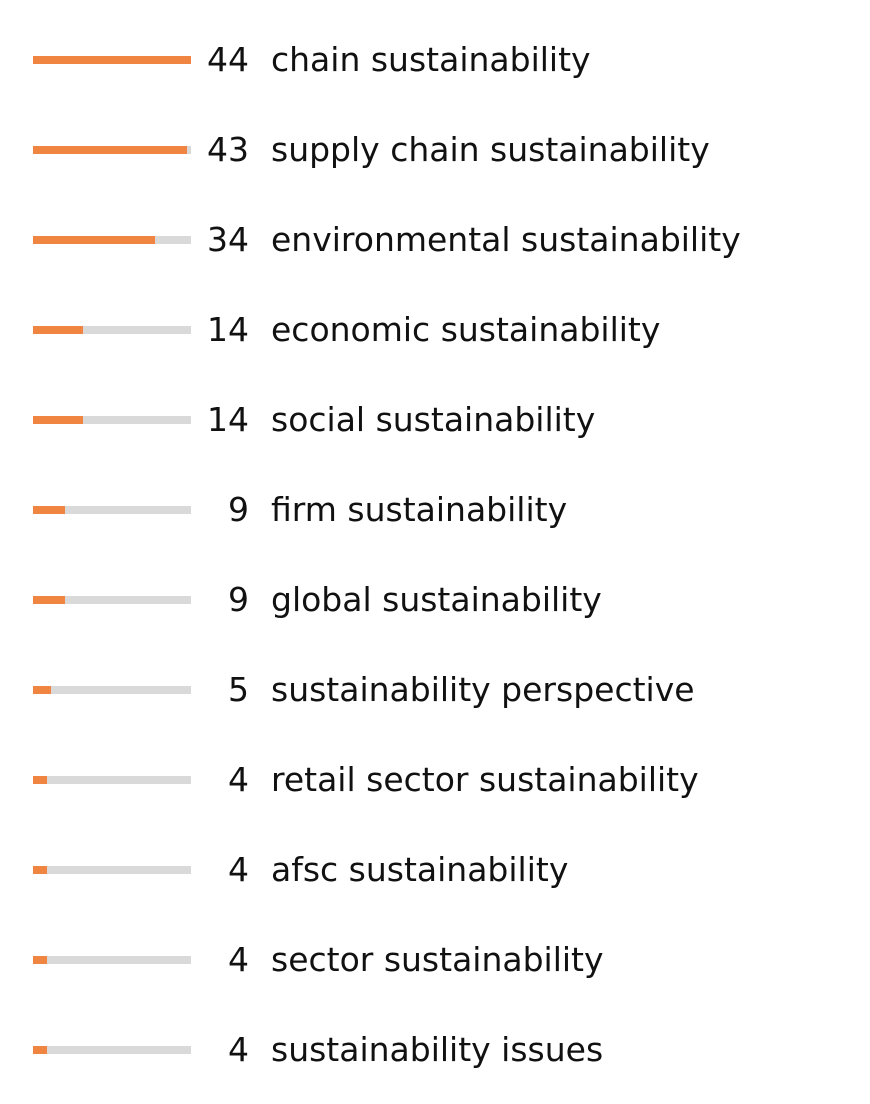 The height and width of the screenshot is (1104, 870). Describe the element at coordinates (228, 149) in the screenshot. I see `bar-value-label: 43` at that location.